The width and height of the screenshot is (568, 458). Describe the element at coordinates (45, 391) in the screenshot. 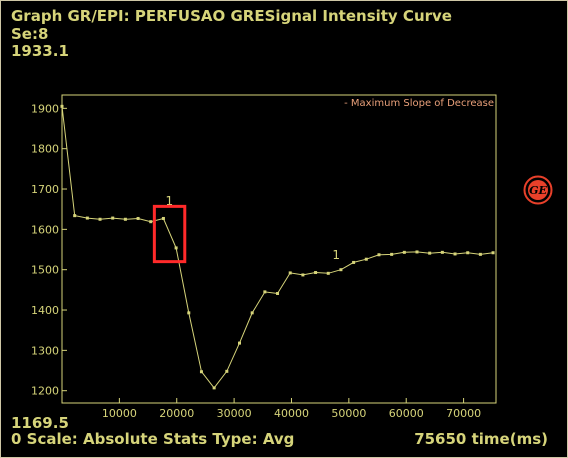

I see `y-tick-label: 1200` at that location.